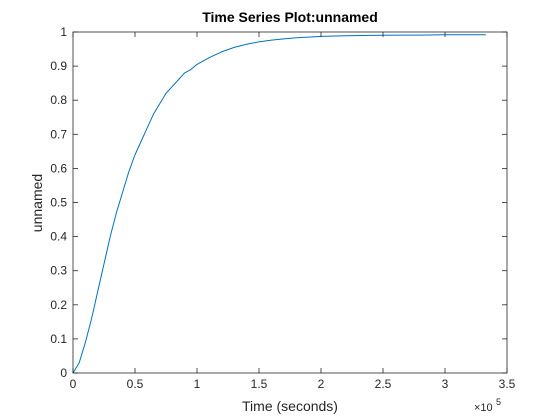  Describe the element at coordinates (483, 408) in the screenshot. I see `x-axis-multiplier: ×10` at that location.